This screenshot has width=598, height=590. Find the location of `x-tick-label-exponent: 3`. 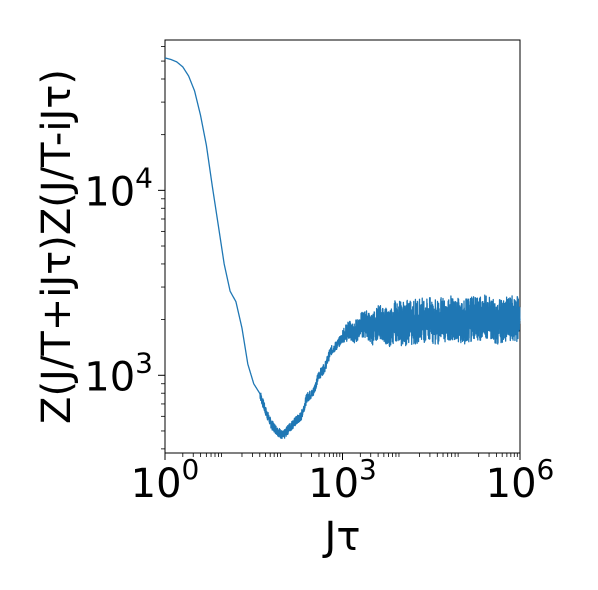

x-tick-label-exponent: 3 is located at coordinates (368, 469).